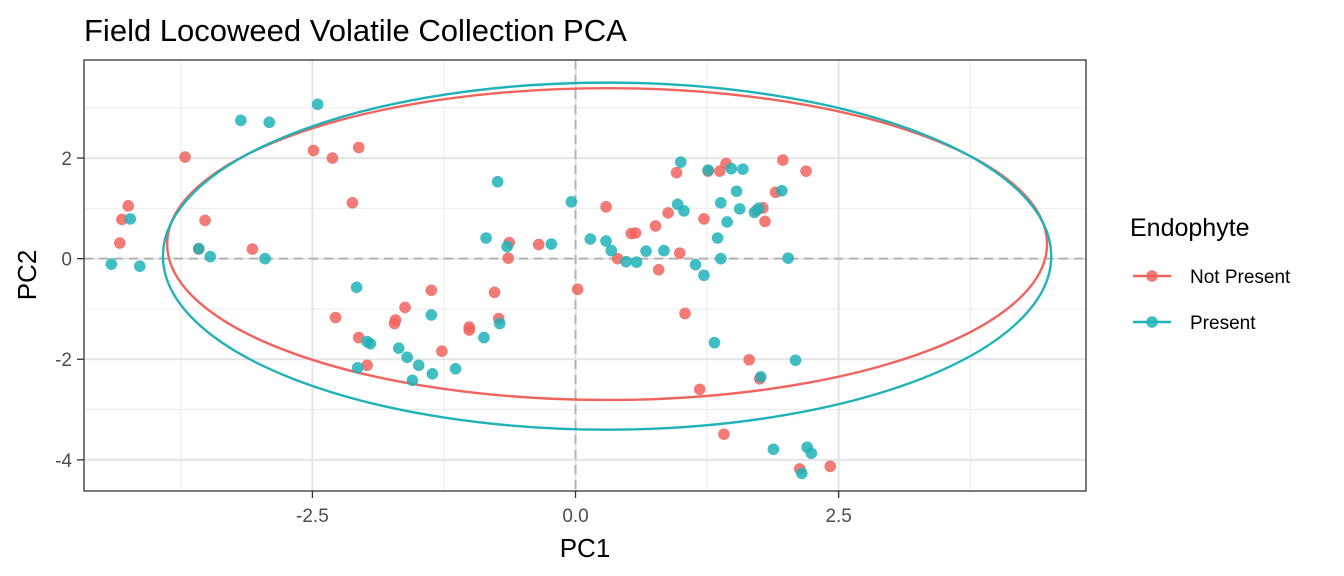  What do you see at coordinates (1223, 323) in the screenshot?
I see `legend-label: Present` at bounding box center [1223, 323].